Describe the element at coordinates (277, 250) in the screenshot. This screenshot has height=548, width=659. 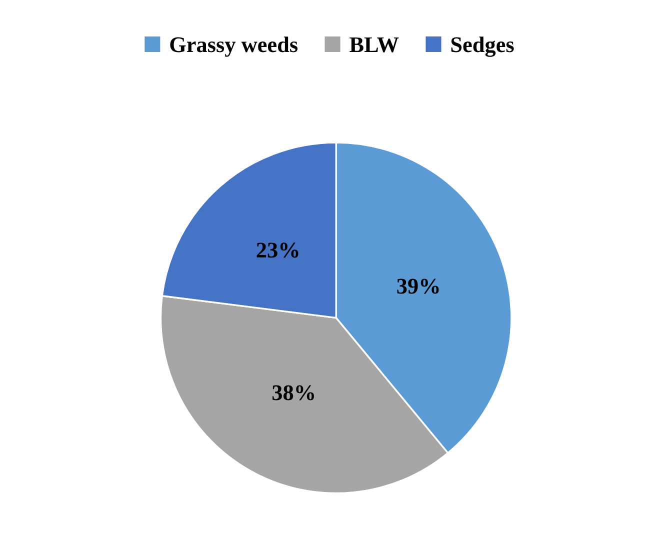
I see `data-label: 23%` at that location.